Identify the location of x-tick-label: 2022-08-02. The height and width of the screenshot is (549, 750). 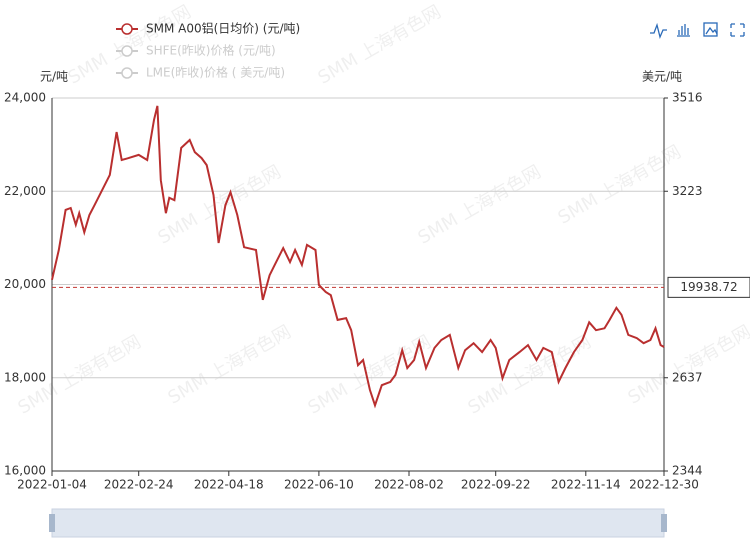
(409, 485).